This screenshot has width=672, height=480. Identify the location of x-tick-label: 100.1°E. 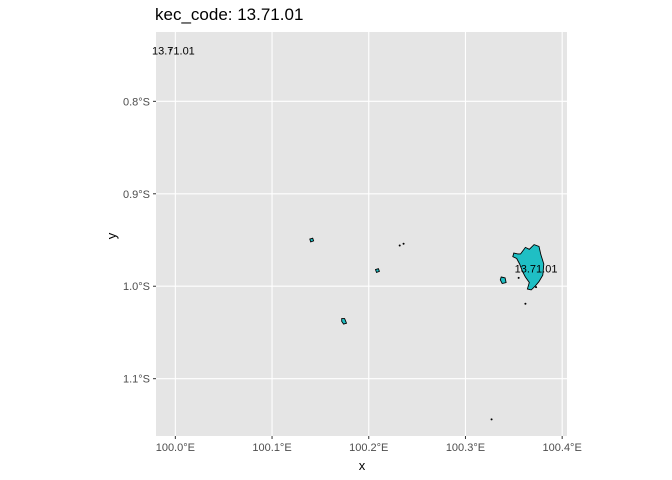
(271, 448).